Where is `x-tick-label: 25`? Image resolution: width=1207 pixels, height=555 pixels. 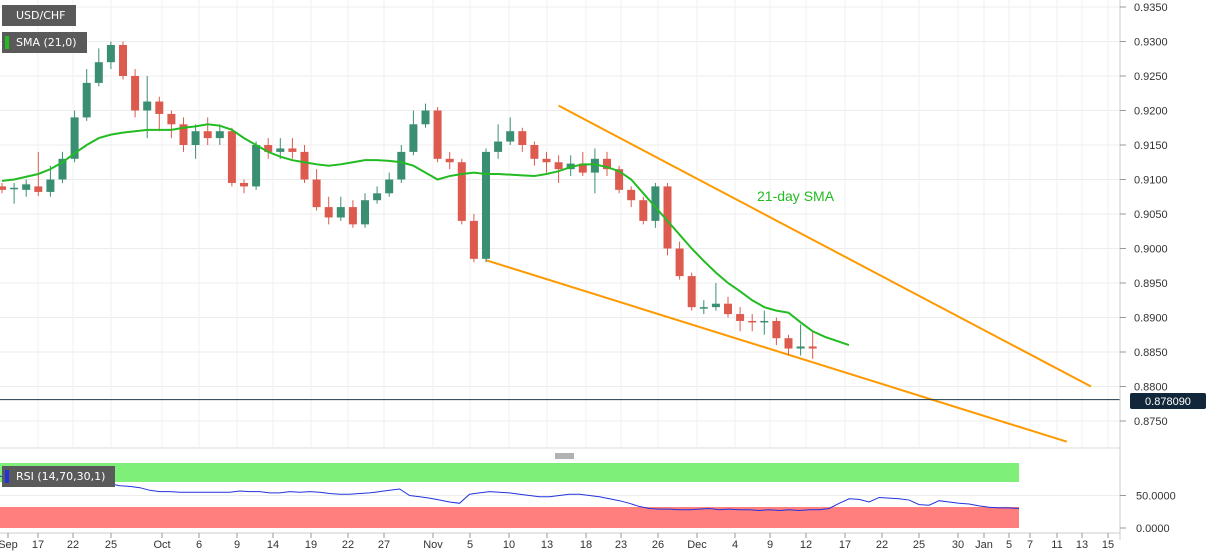 x-tick-label: 25 is located at coordinates (919, 545).